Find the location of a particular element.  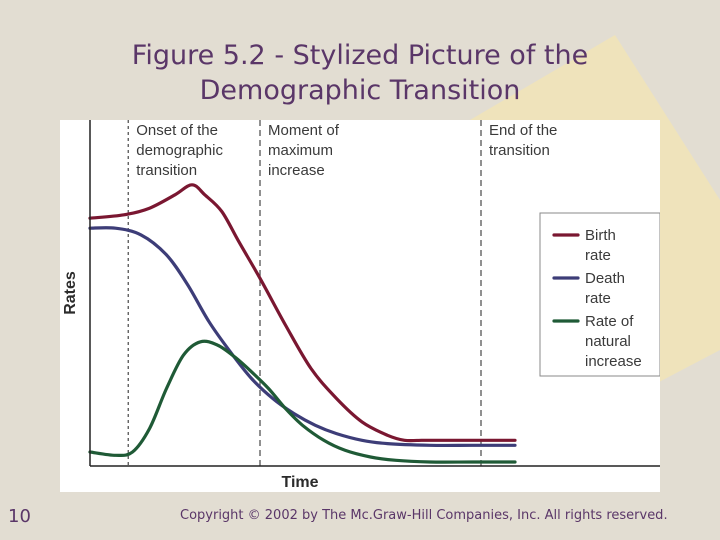

legend-box is located at coordinates (599, 294).